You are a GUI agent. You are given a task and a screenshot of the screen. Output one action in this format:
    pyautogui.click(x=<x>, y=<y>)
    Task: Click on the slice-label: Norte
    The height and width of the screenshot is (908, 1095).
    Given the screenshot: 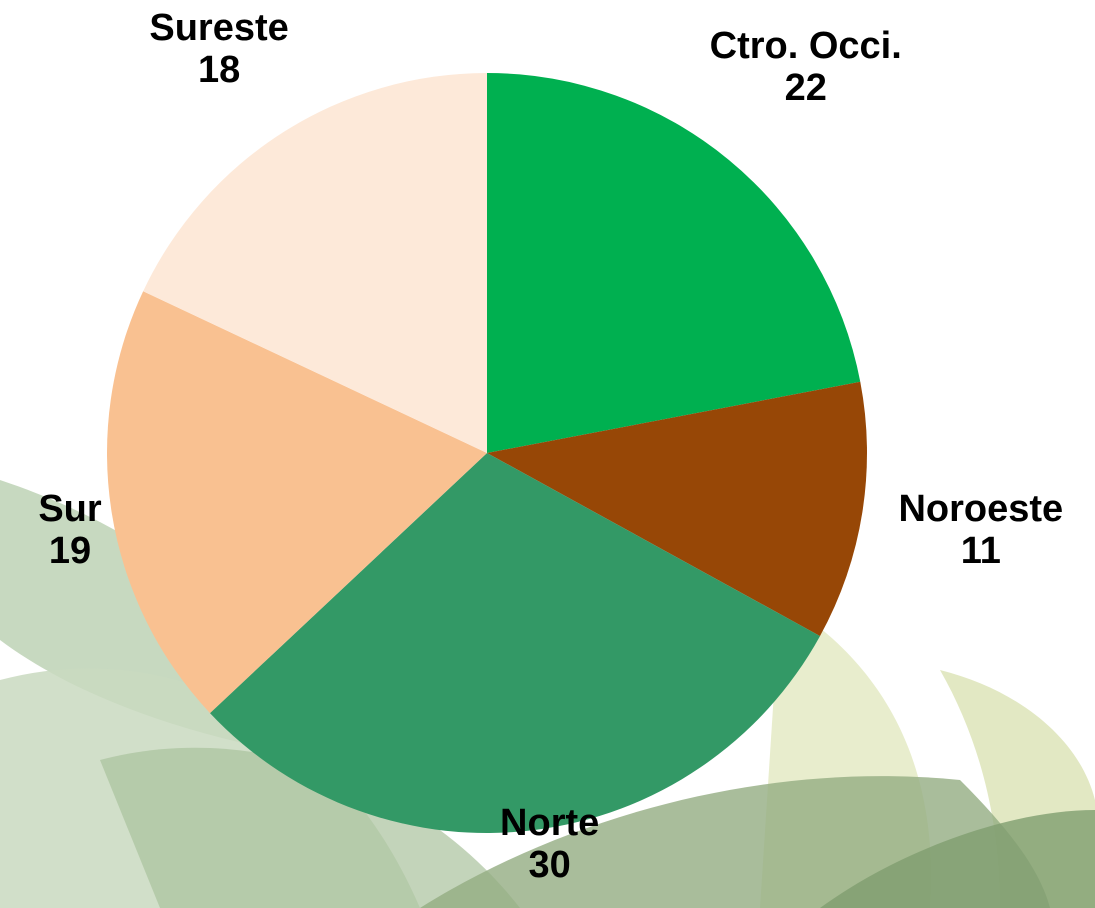 What is the action you would take?
    pyautogui.click(x=549, y=823)
    